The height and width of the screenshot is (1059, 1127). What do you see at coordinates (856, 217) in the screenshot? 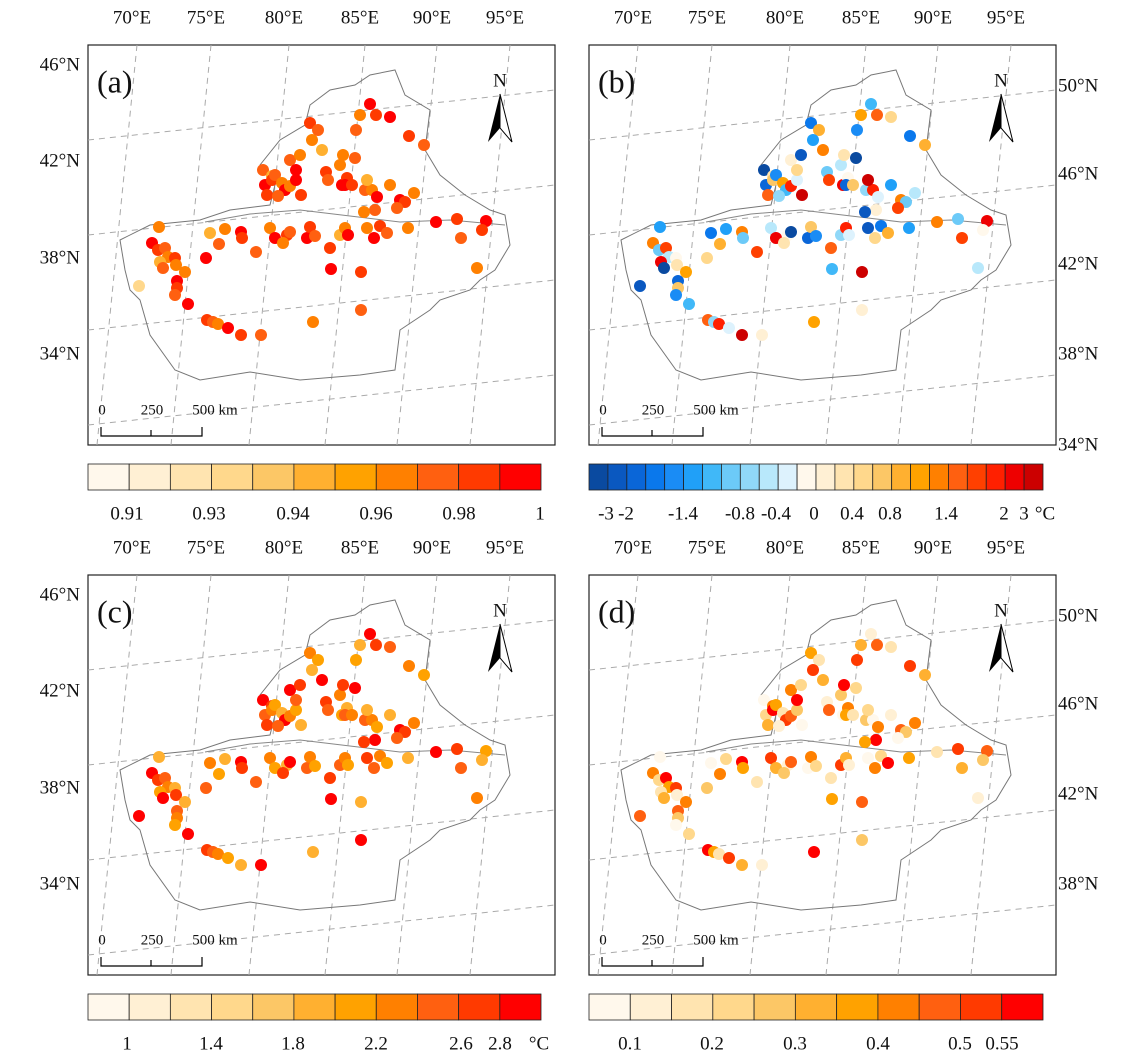
I see `basin-divide` at bounding box center [856, 217].